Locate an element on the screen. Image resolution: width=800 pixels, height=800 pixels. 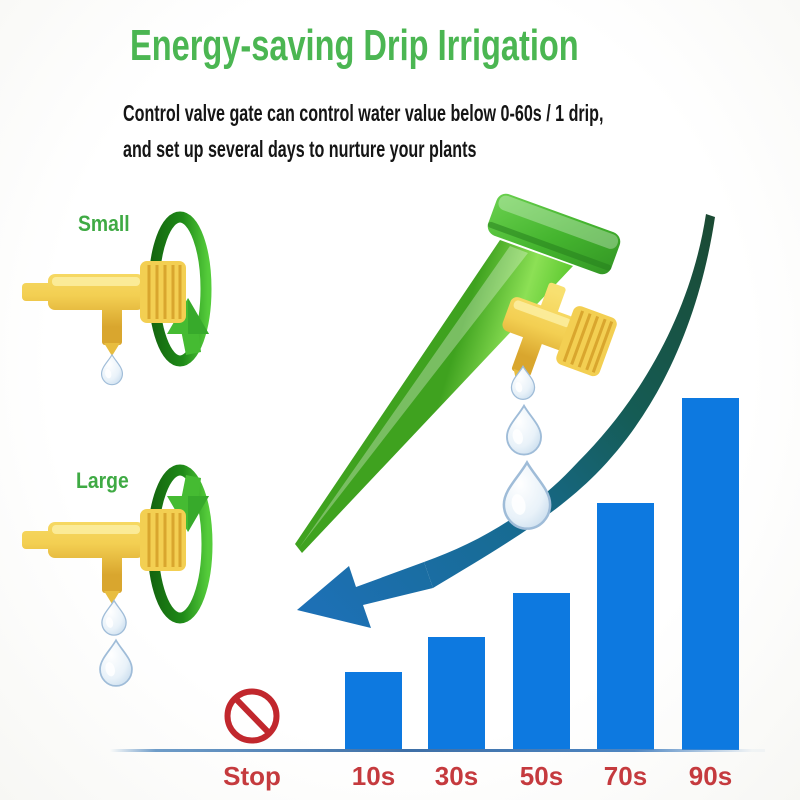
bar-label-30s: 30s is located at coordinates (456, 776).